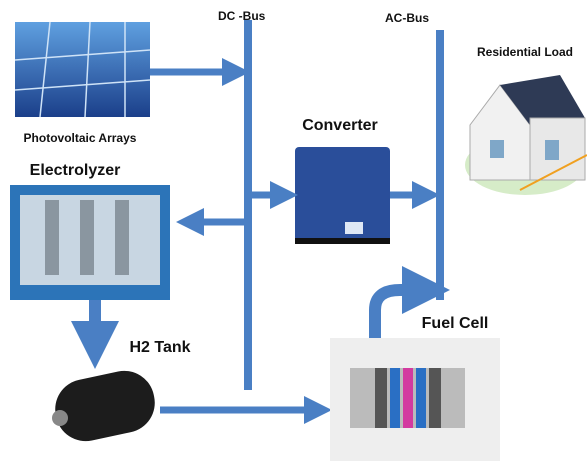  Describe the element at coordinates (90, 242) in the screenshot. I see `electrolyzer-image` at that location.